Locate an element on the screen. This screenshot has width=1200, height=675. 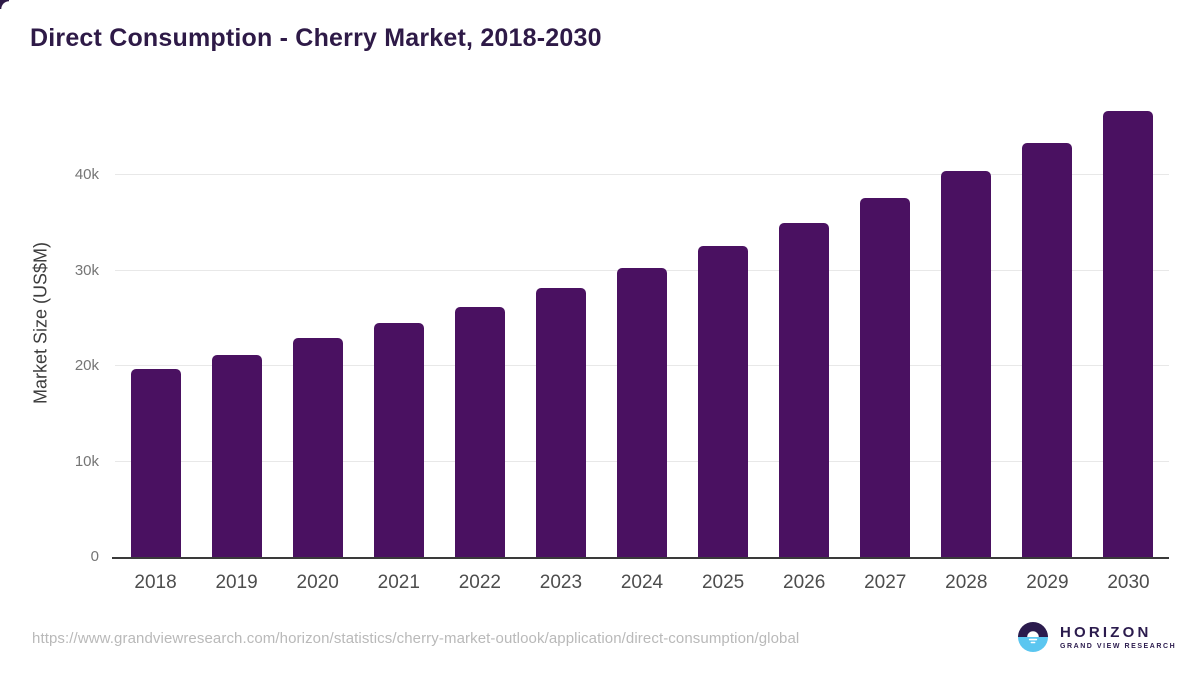
brand-logo-text: HORIZON GRAND VIEW RESEARCH is located at coordinates (1118, 637).